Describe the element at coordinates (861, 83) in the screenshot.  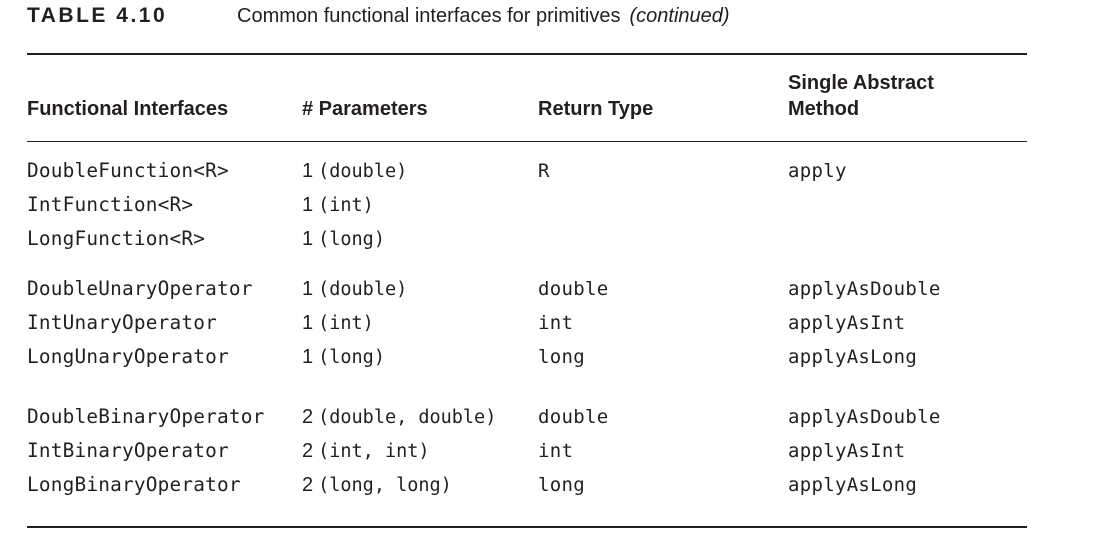
I see `header-method-line1: Single Abstract` at that location.